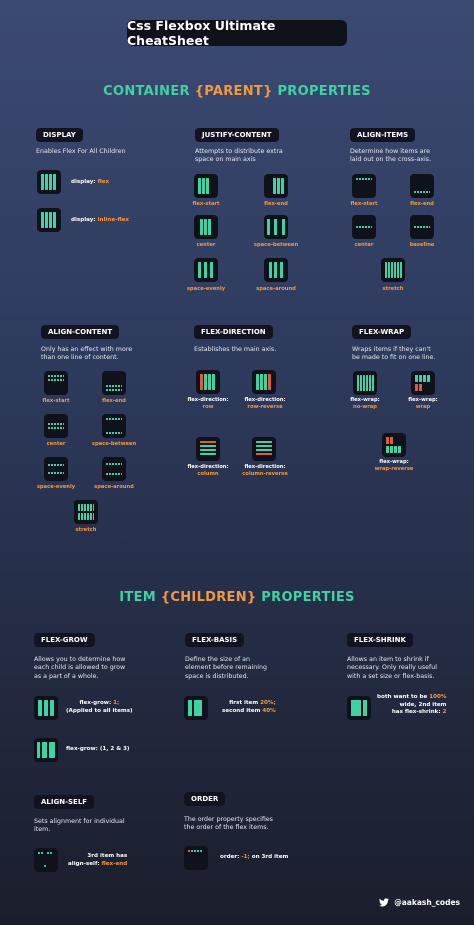 This screenshot has height=925, width=474. What do you see at coordinates (206, 227) in the screenshot?
I see `jc-center-box` at bounding box center [206, 227].